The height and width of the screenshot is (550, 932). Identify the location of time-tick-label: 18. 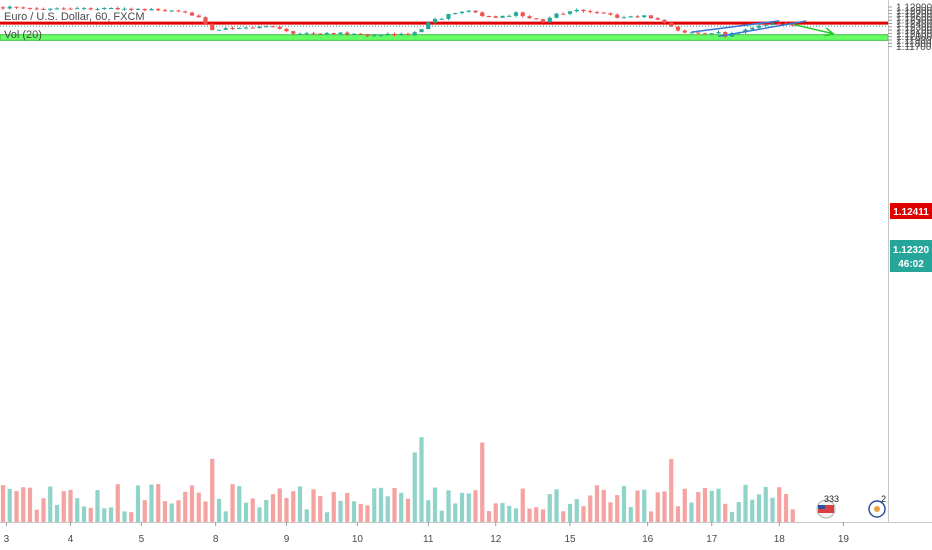
(780, 539).